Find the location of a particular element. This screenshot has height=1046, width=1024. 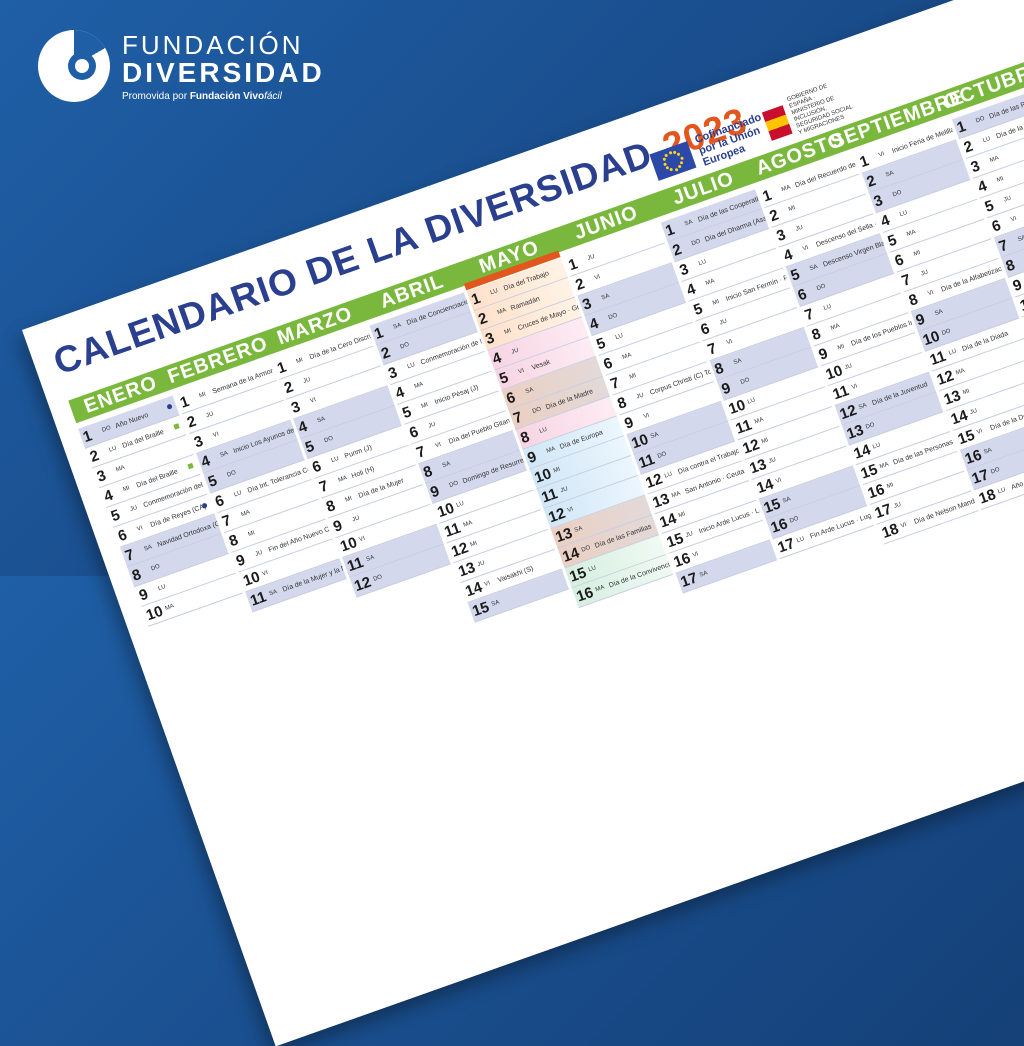

day-number: 15 is located at coordinates (481, 609).